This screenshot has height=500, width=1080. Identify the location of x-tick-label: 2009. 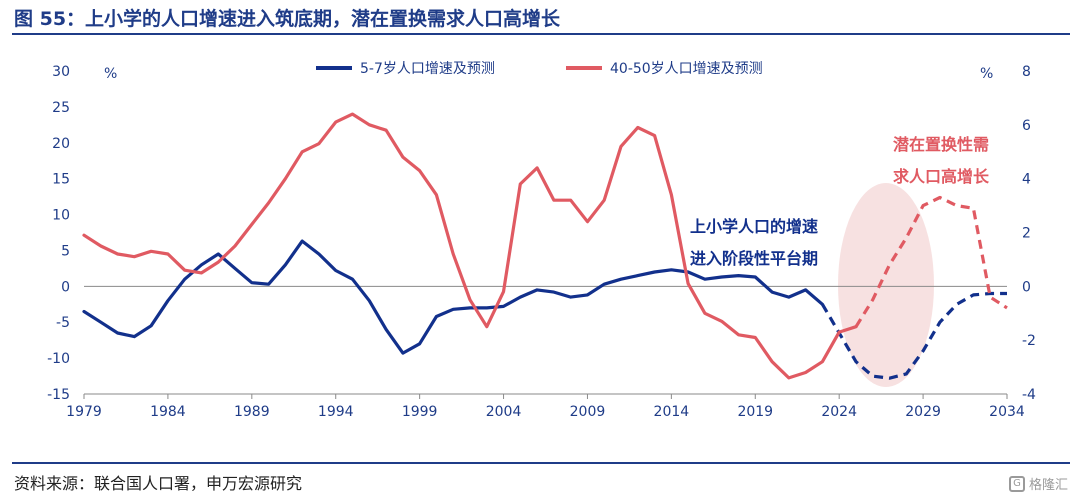
(588, 412).